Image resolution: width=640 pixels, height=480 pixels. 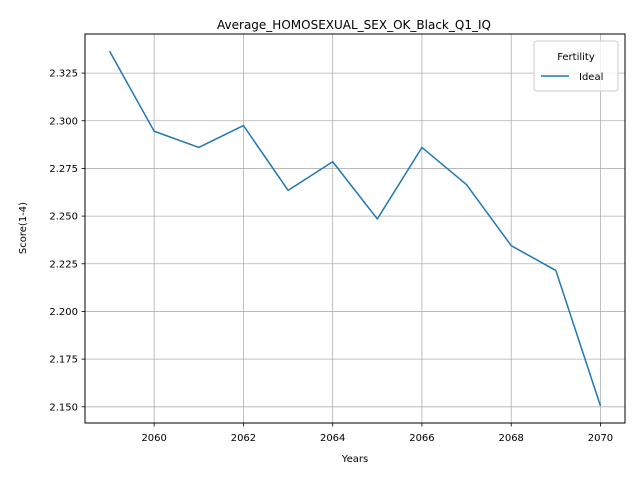 What do you see at coordinates (23, 228) in the screenshot?
I see `y-axis-label: Score(1-4)` at bounding box center [23, 228].